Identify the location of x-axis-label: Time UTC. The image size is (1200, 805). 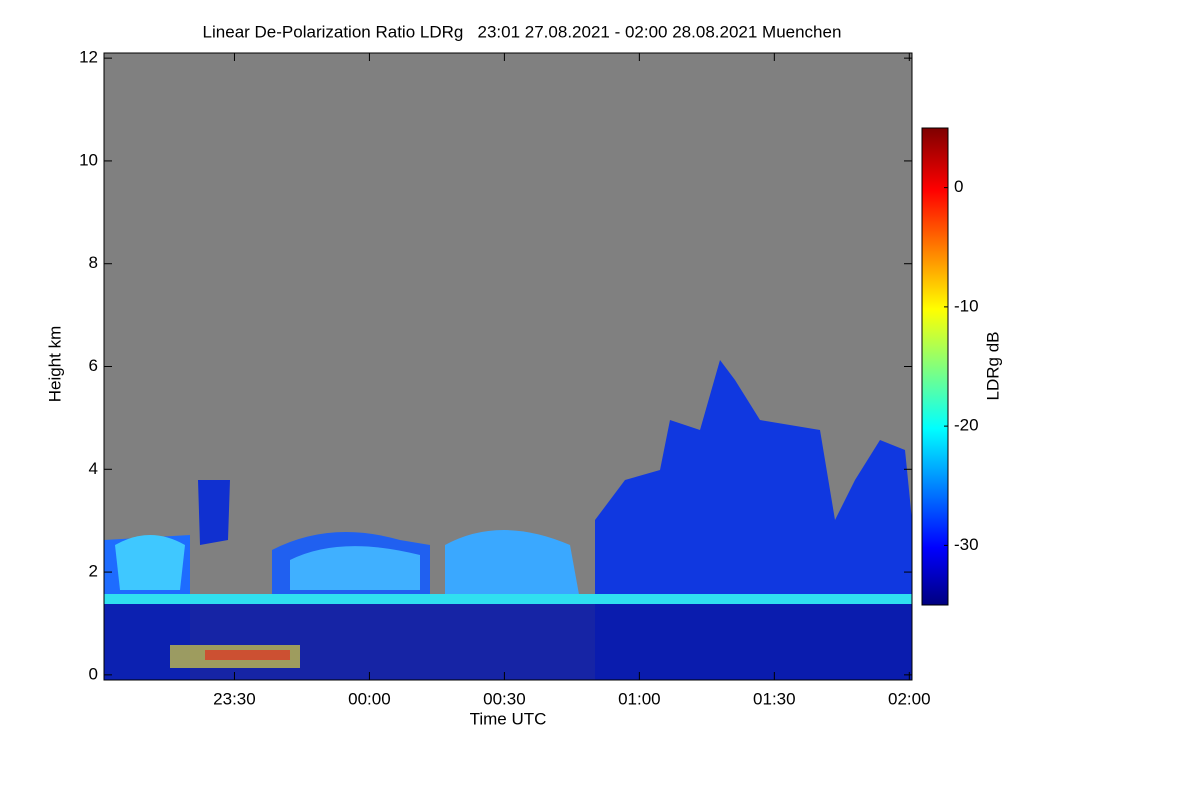
(508, 718).